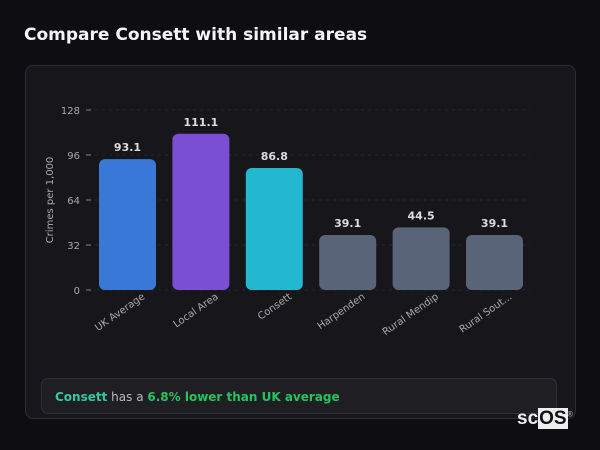 The image size is (600, 450). I want to click on x-tick-label: Local Area, so click(196, 310).